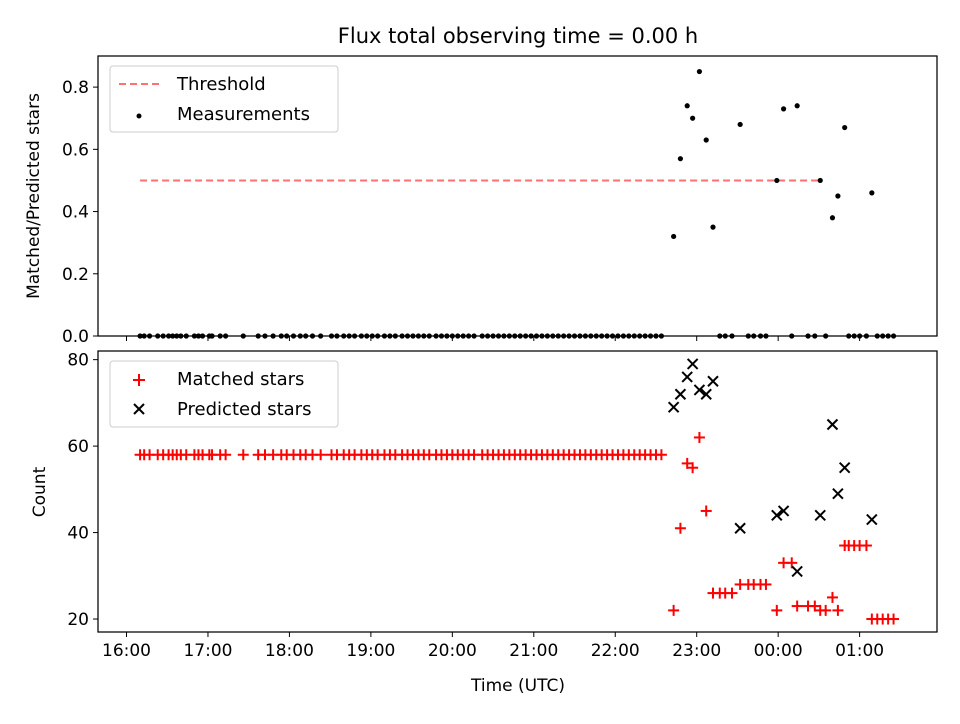 The width and height of the screenshot is (960, 724). What do you see at coordinates (126, 651) in the screenshot?
I see `x-tick-label: 16:00` at bounding box center [126, 651].